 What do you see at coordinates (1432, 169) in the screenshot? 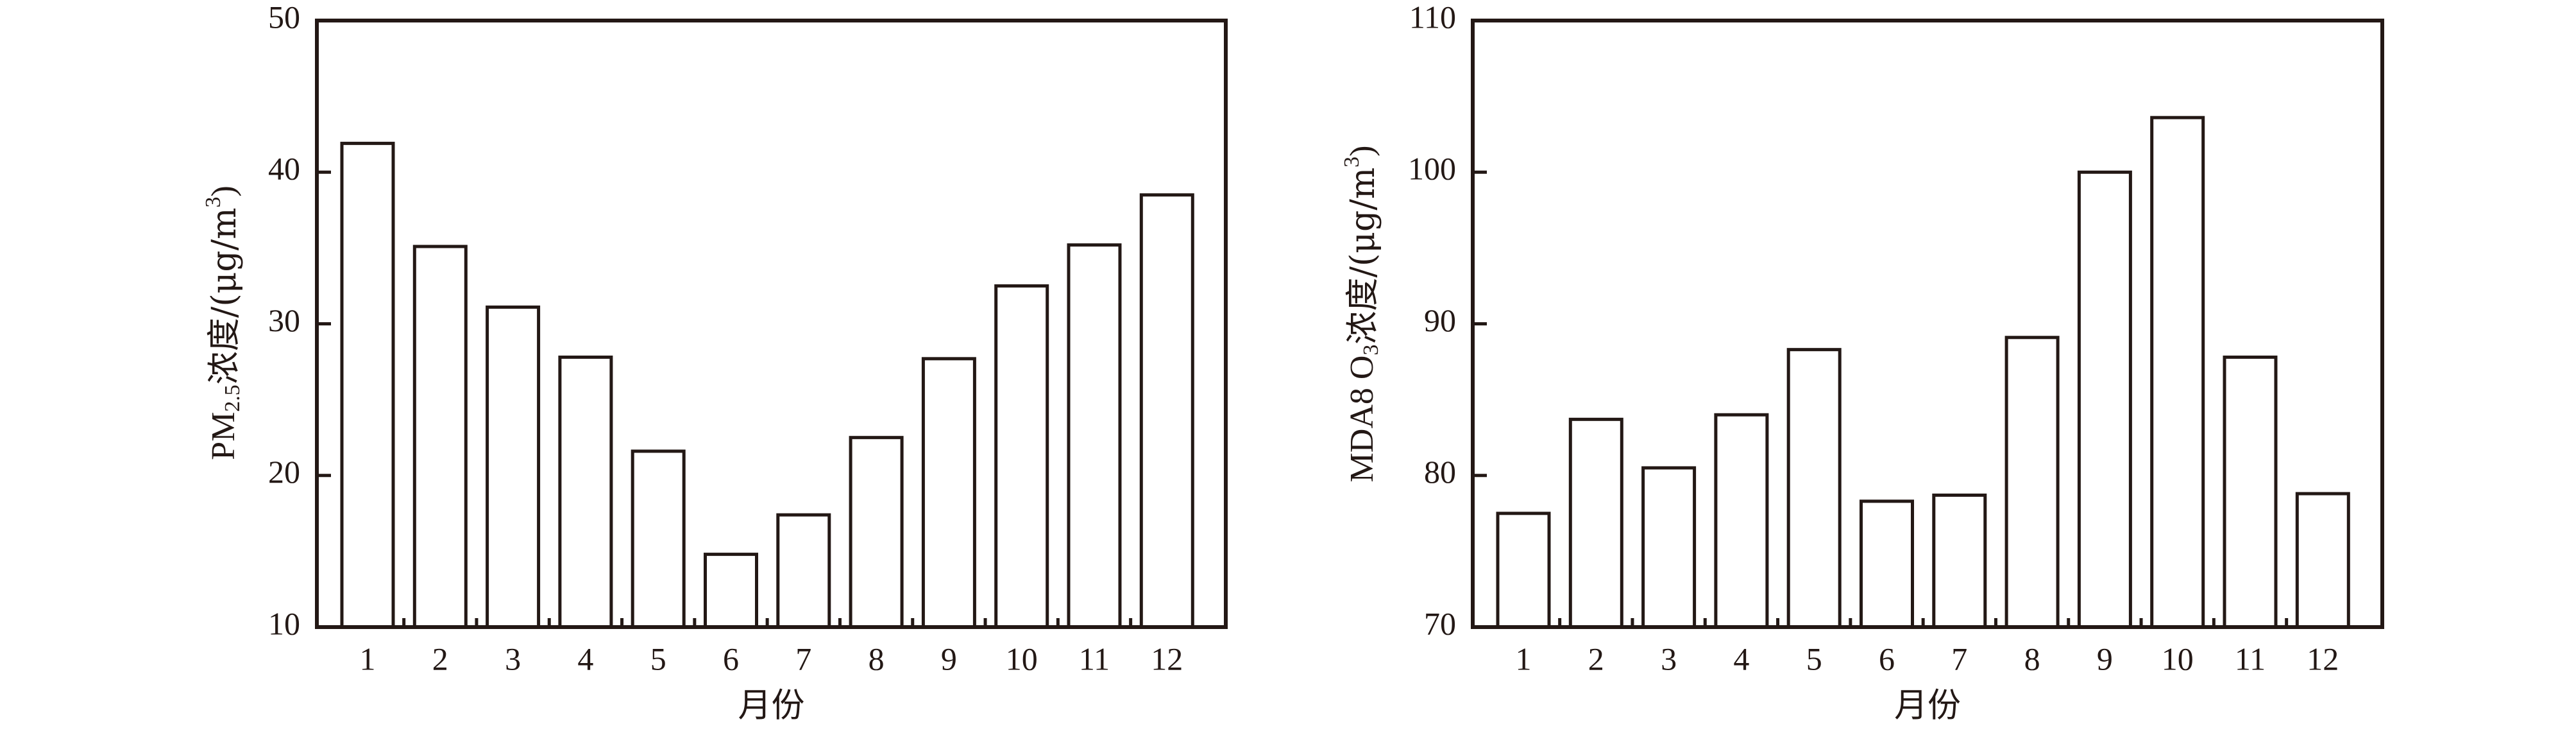
I see `y-tick-label: 100` at bounding box center [1432, 169].